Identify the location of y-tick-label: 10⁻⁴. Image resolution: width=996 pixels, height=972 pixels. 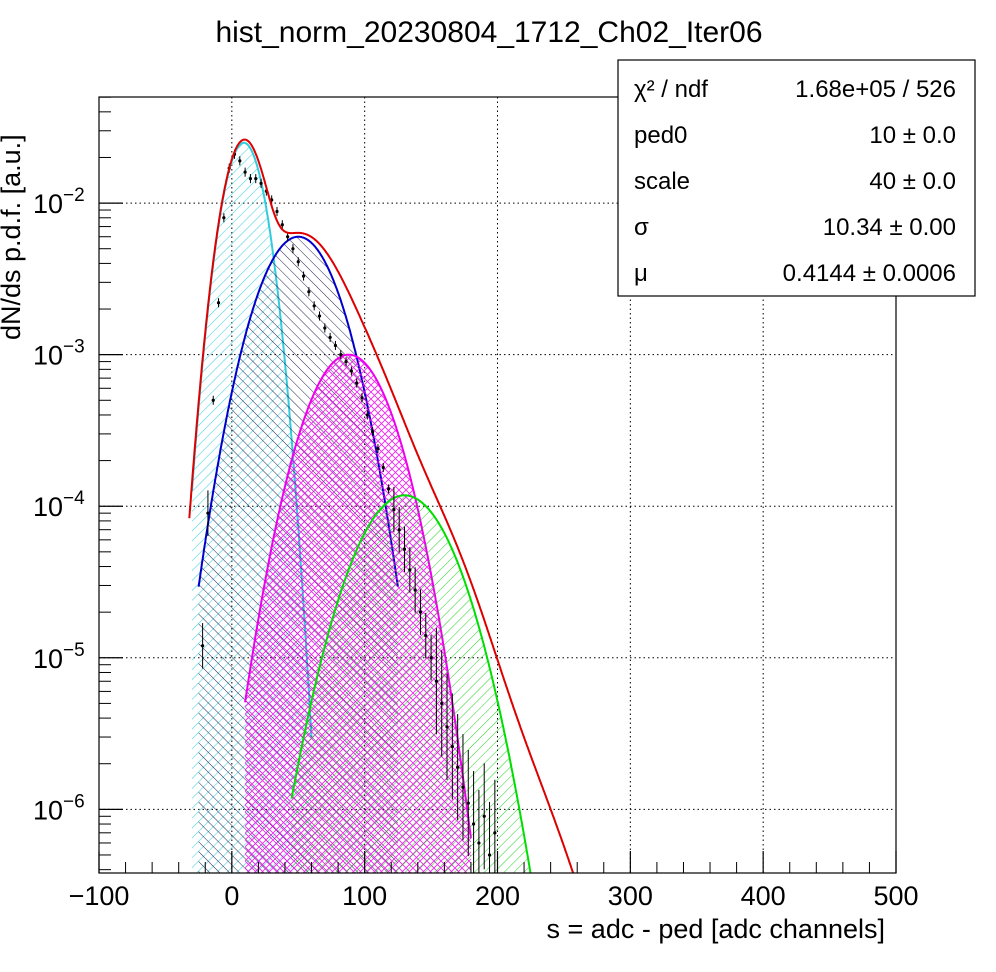
(59, 505).